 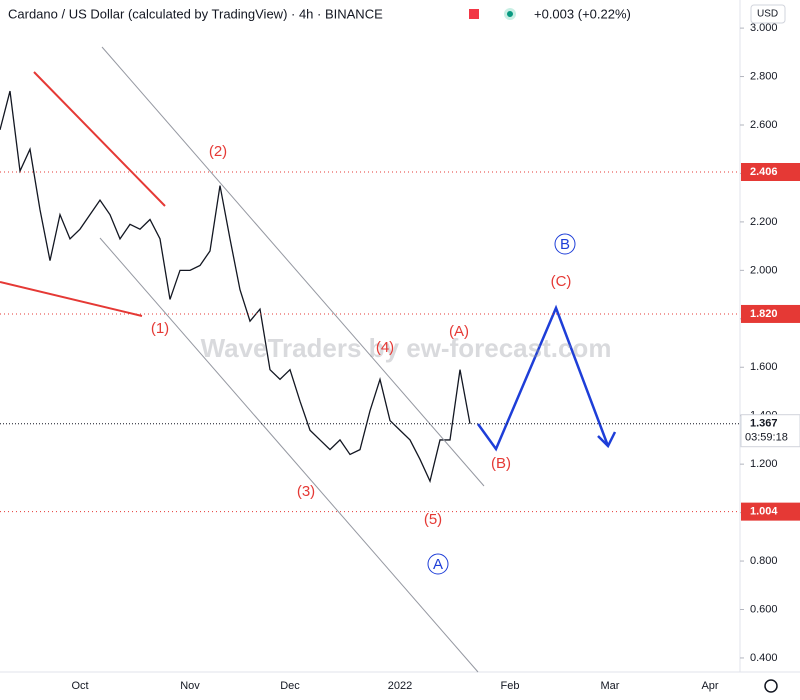 What do you see at coordinates (764, 561) in the screenshot?
I see `y-tick-label: 0.800` at bounding box center [764, 561].